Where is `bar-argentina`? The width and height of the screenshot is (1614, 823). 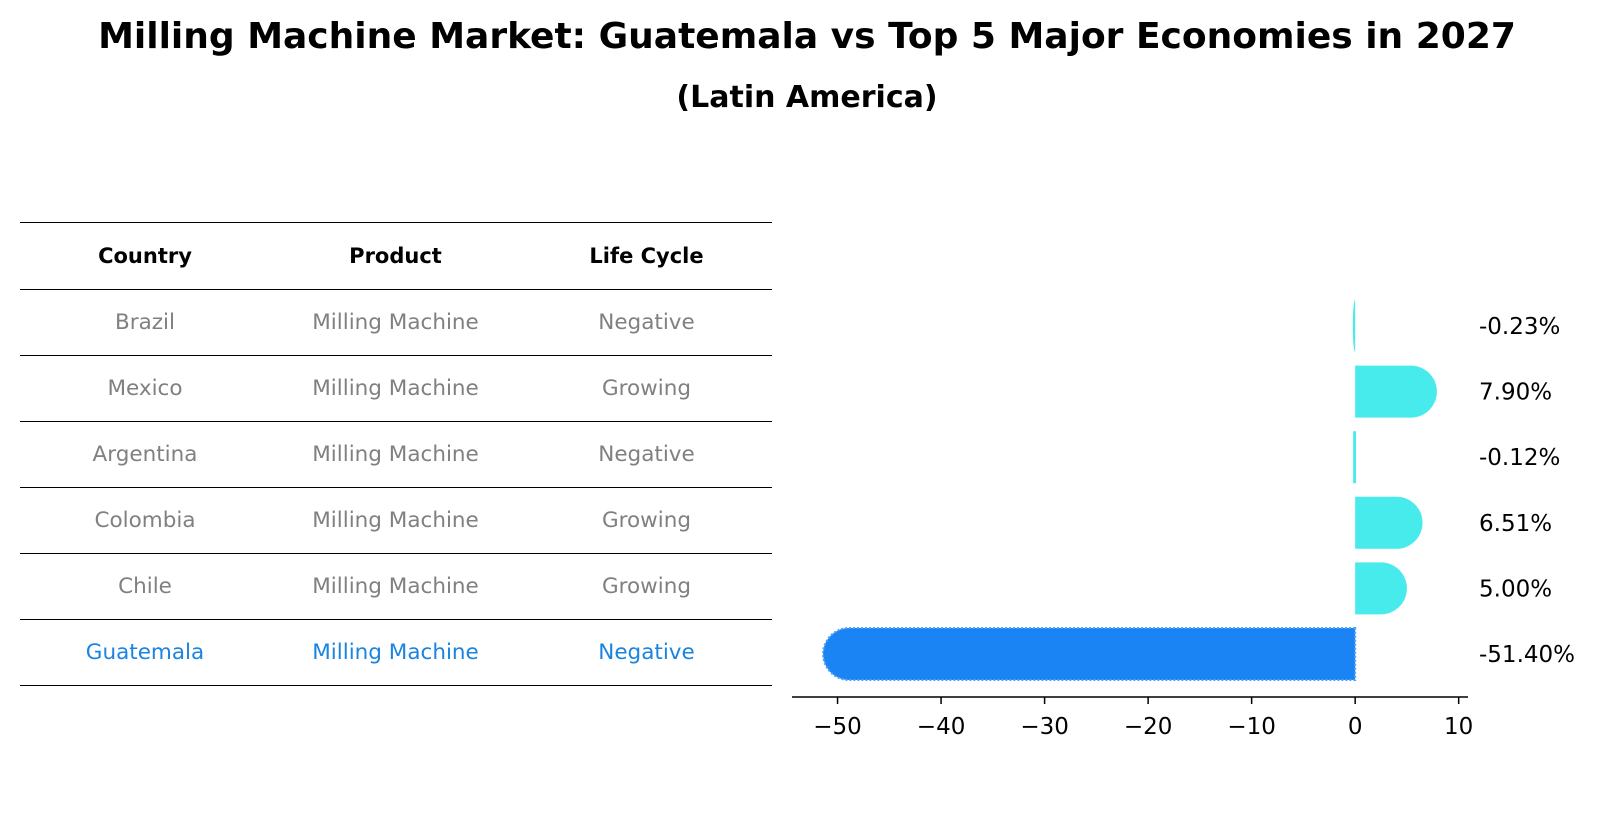
bar-argentina is located at coordinates (1354, 457).